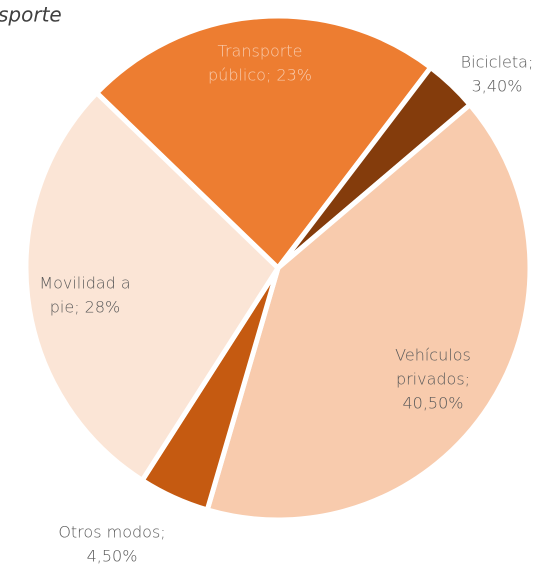  Describe the element at coordinates (112, 556) in the screenshot. I see `data-label: 4,50%` at that location.